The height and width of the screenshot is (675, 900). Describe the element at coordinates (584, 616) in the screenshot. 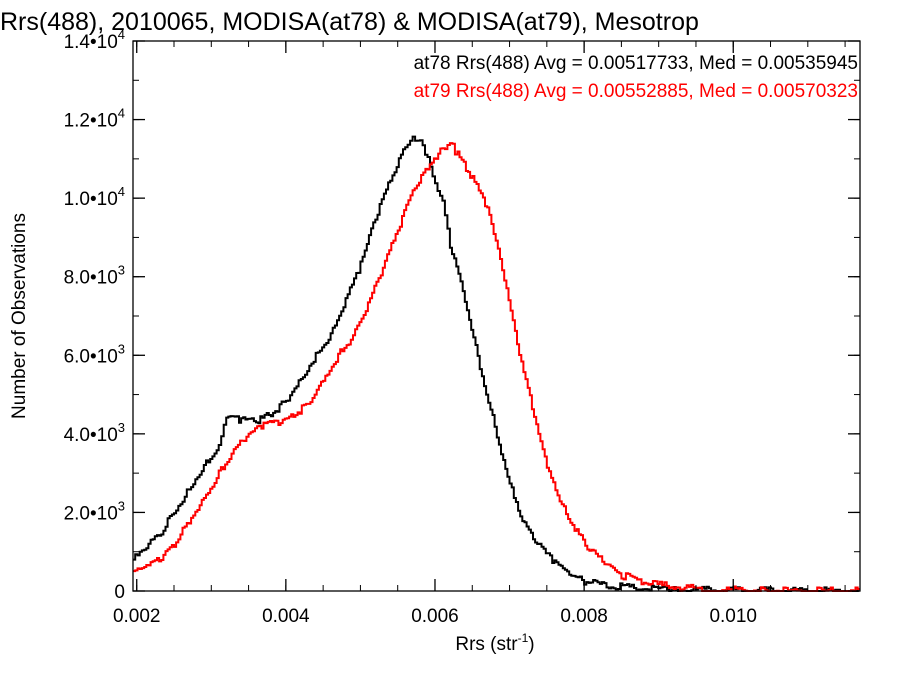

I see `x-tick-label: 0.008` at that location.